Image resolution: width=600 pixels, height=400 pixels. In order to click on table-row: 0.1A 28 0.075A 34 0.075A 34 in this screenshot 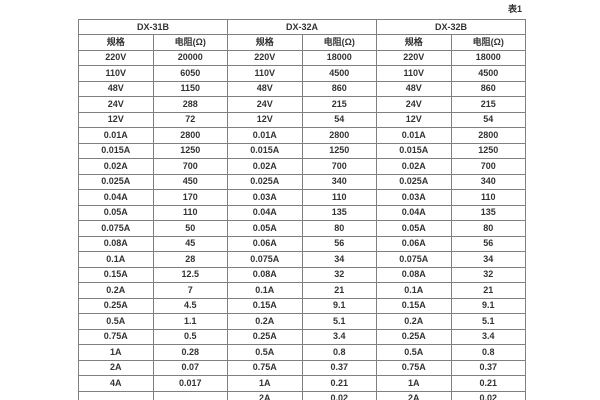, I will do `click(302, 259)`.